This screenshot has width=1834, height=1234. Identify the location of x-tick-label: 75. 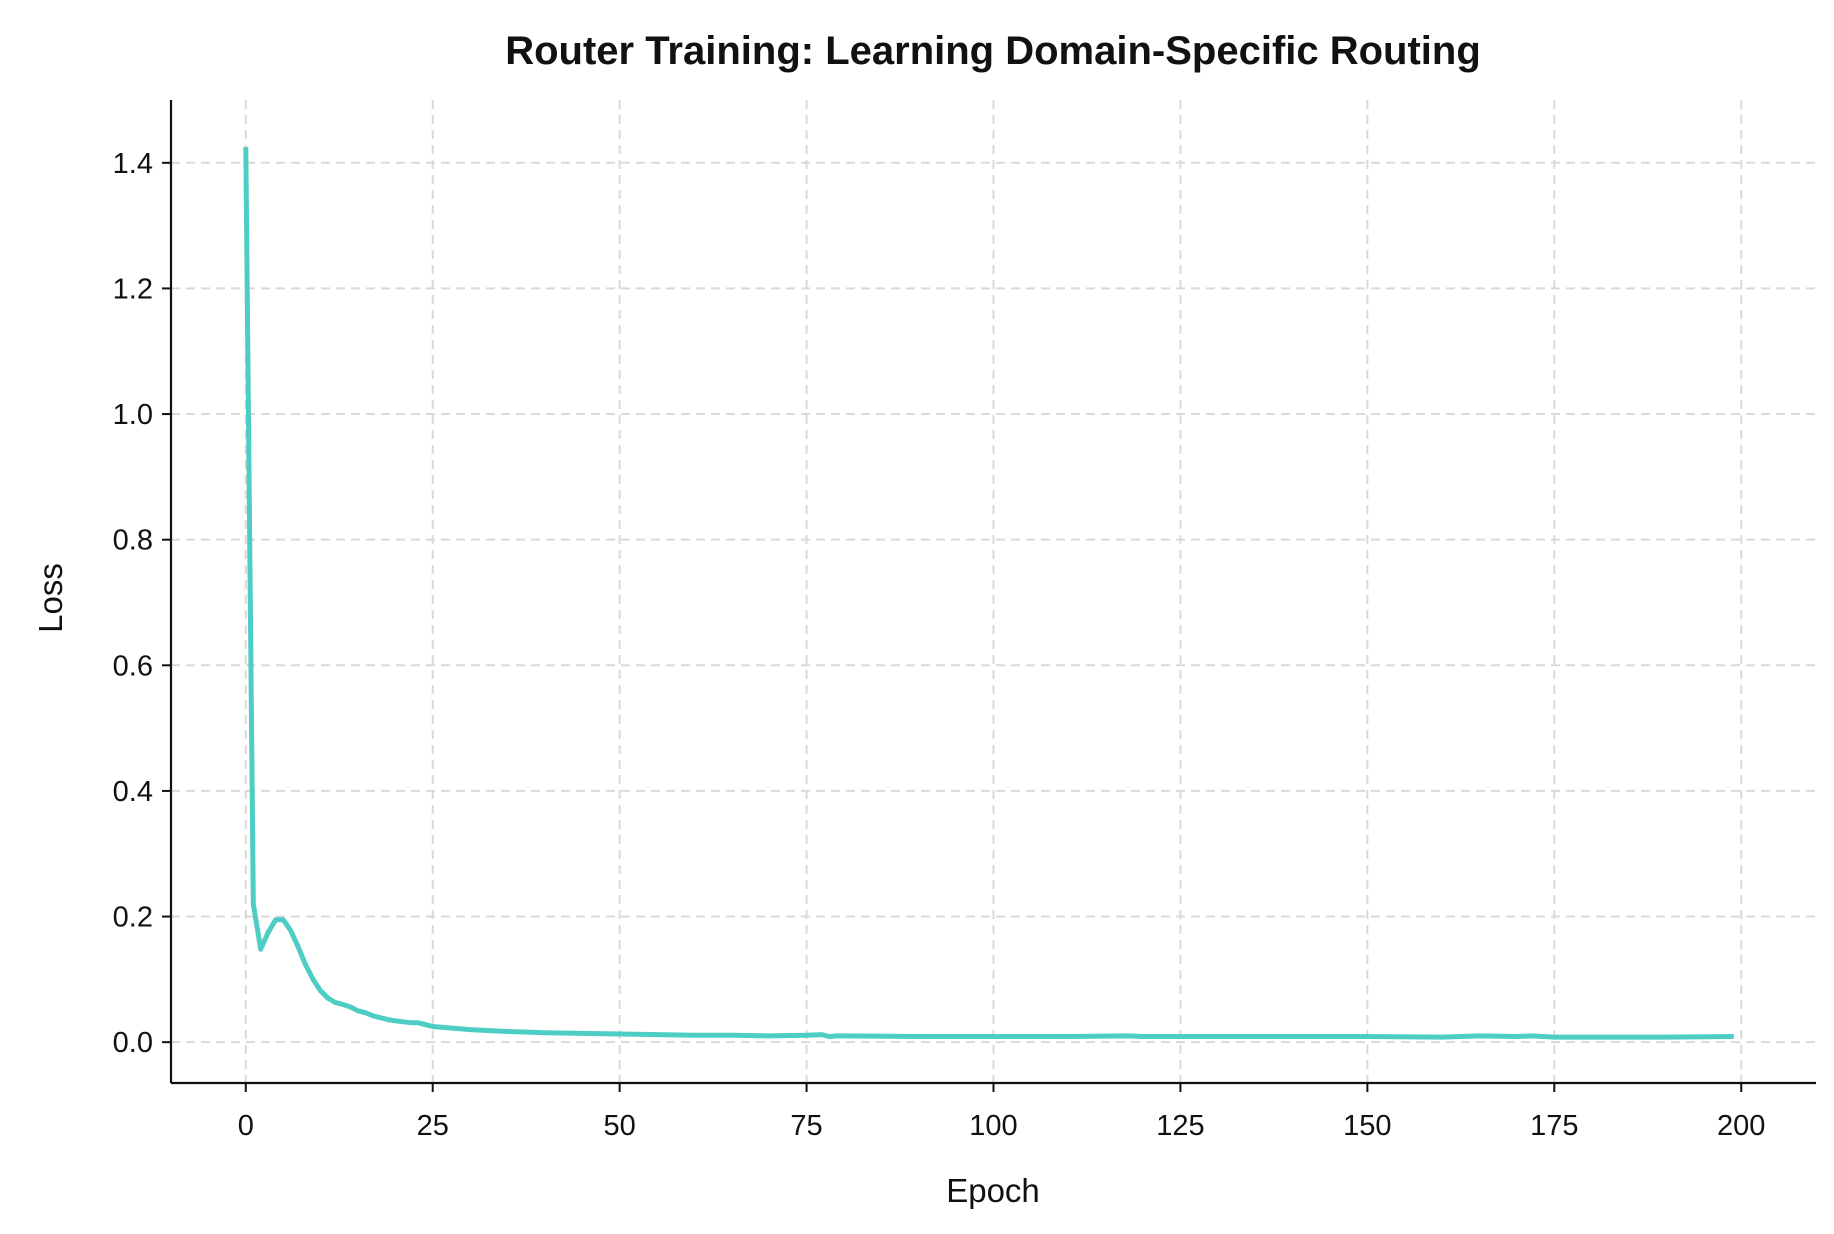
(806, 1126).